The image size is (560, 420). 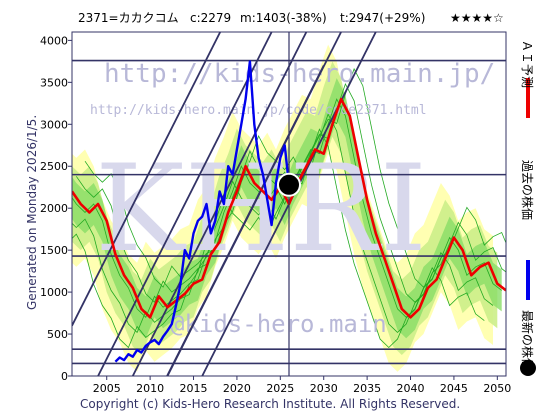 I want to click on y-tick-label: 2000, so click(x=54, y=208).